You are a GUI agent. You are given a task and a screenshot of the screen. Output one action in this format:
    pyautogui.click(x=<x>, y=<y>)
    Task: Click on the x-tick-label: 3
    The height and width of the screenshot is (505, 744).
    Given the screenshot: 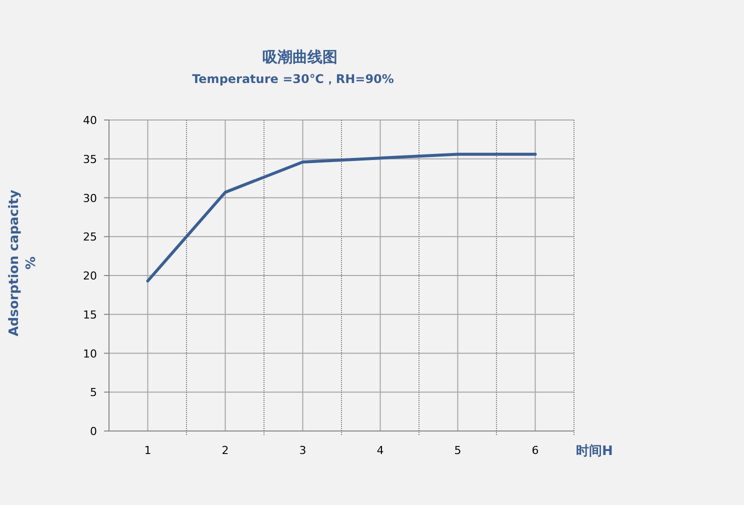 What is the action you would take?
    pyautogui.click(x=302, y=450)
    